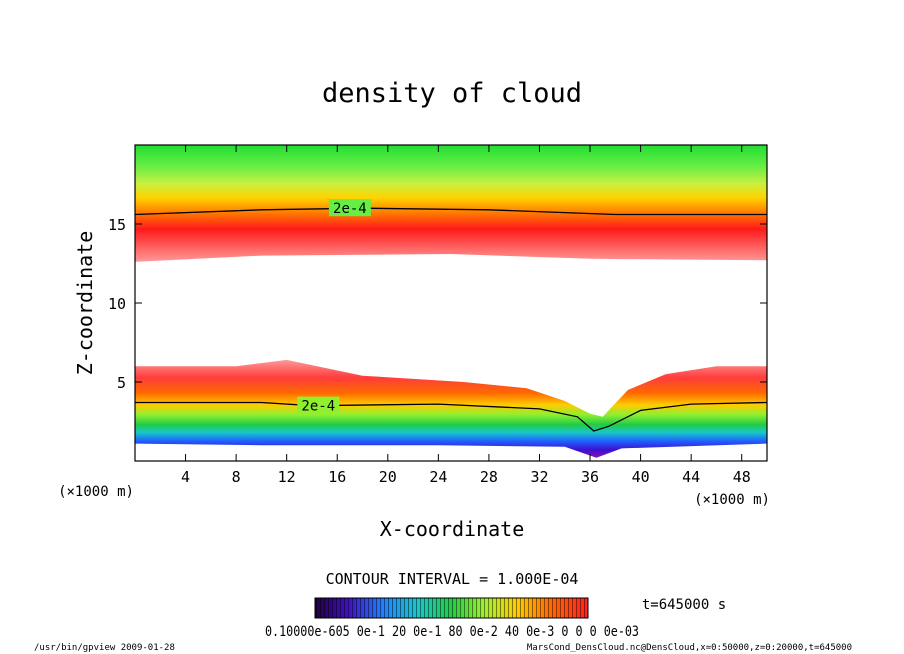 This screenshot has width=904, height=654. I want to click on contour-interval: CONTOUR INTERVAL = 1.000E-04, so click(452, 579).